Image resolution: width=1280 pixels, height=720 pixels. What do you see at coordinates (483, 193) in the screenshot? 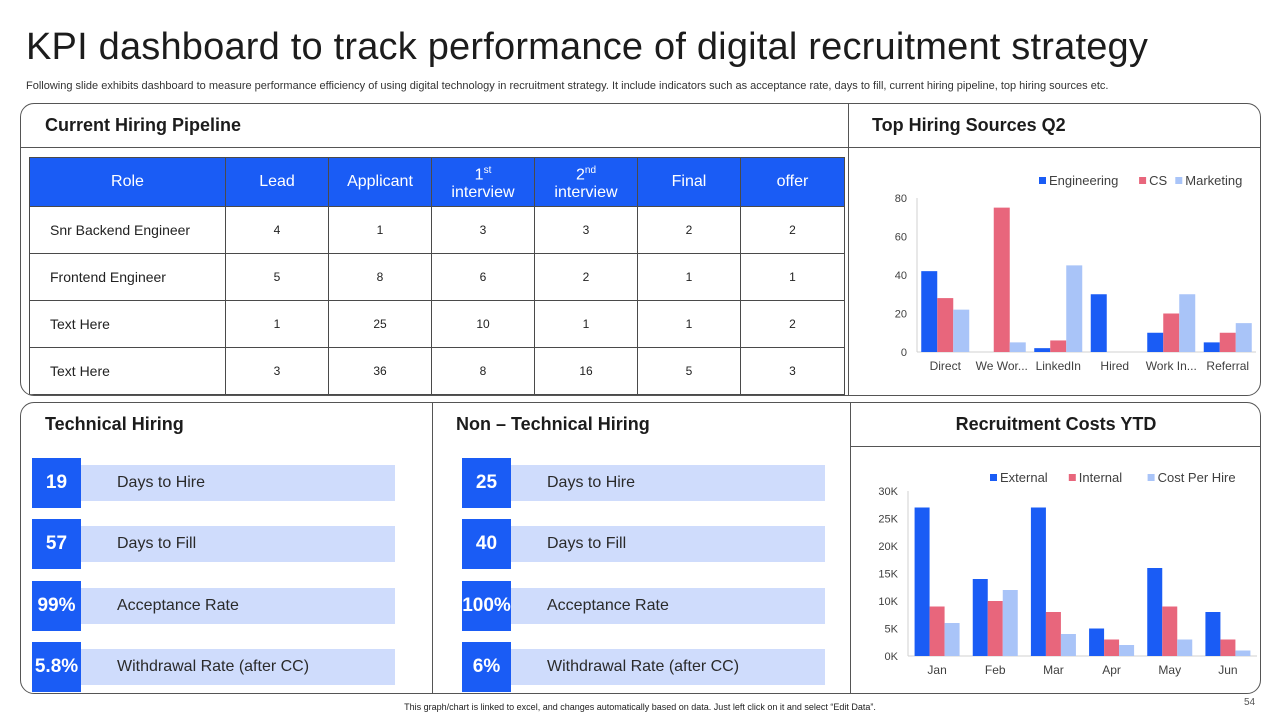
I see `first-text: interview` at bounding box center [483, 193].